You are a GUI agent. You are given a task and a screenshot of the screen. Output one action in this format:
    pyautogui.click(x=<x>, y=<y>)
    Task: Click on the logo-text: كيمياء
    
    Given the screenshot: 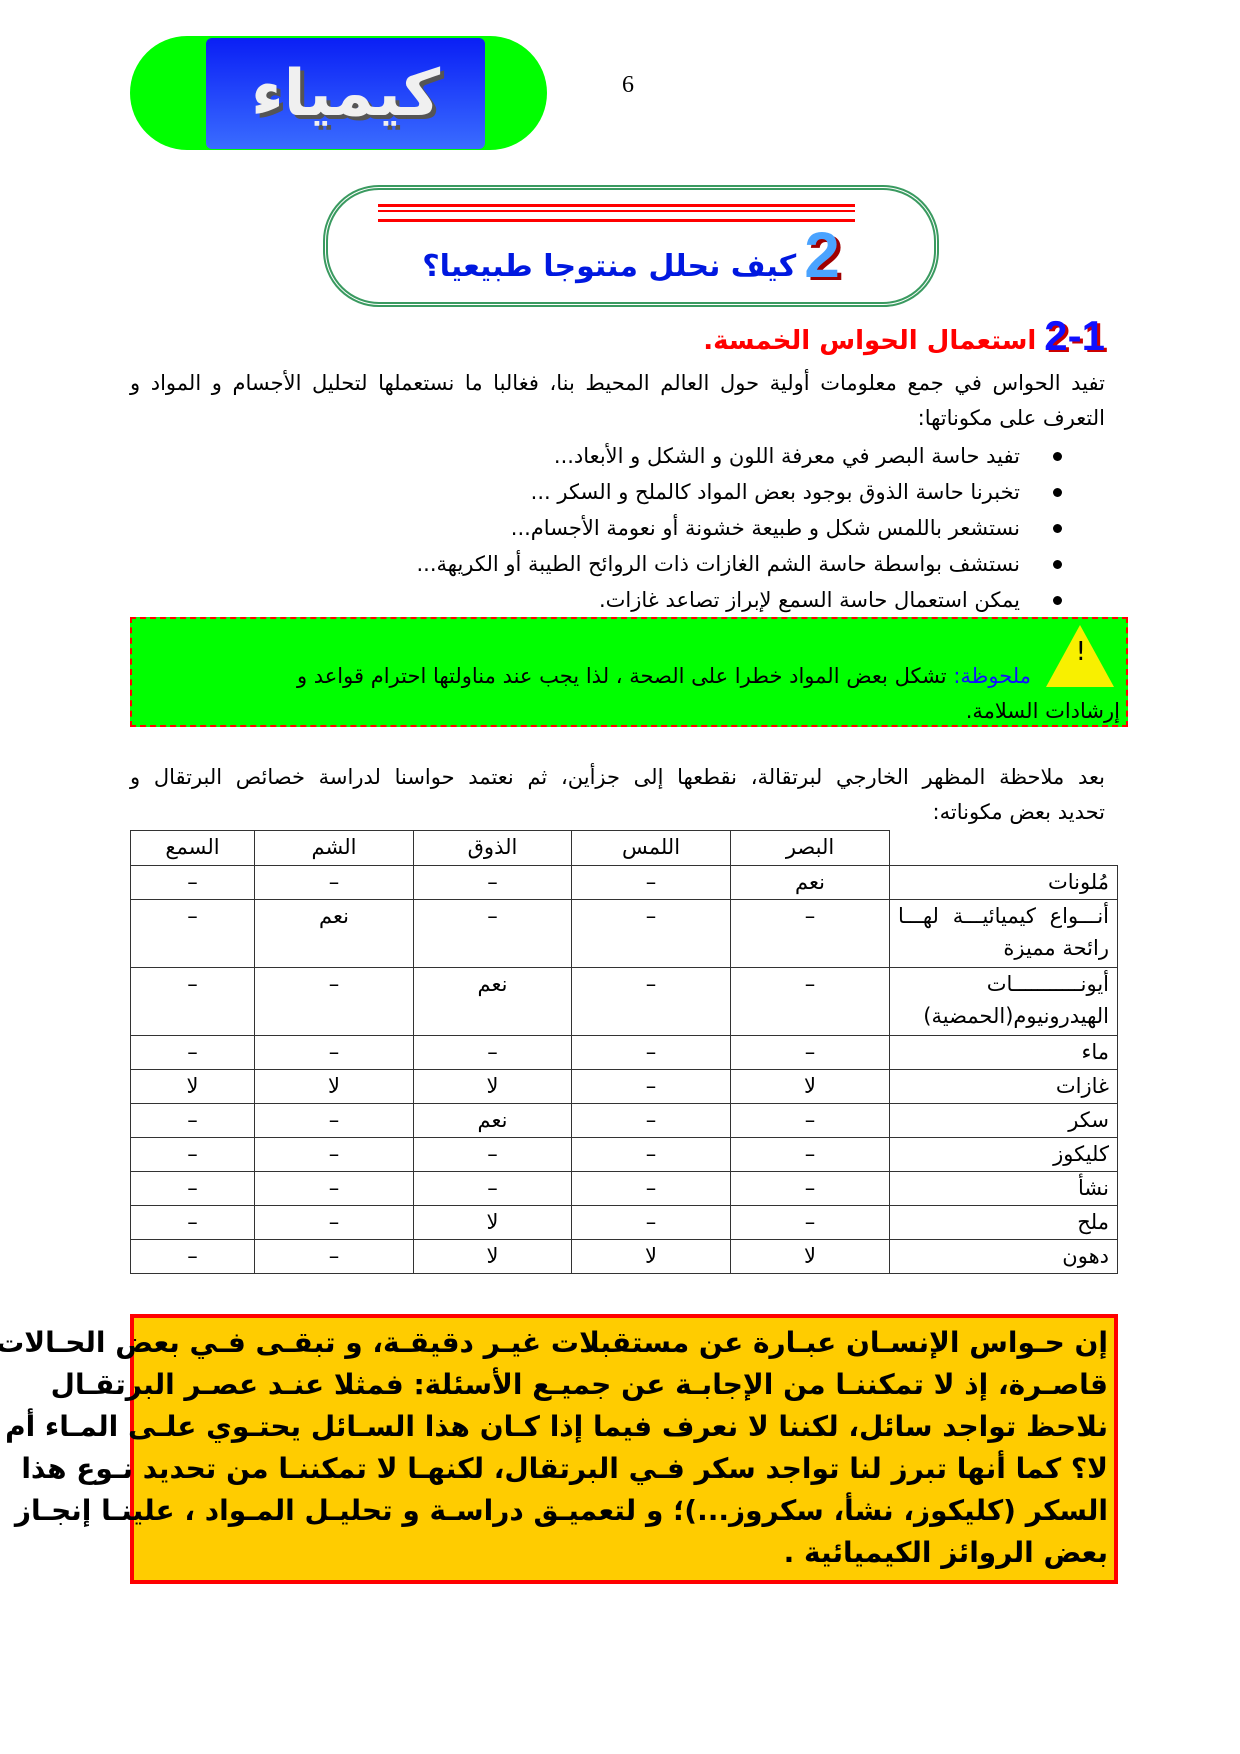 What is the action you would take?
    pyautogui.click(x=345, y=93)
    